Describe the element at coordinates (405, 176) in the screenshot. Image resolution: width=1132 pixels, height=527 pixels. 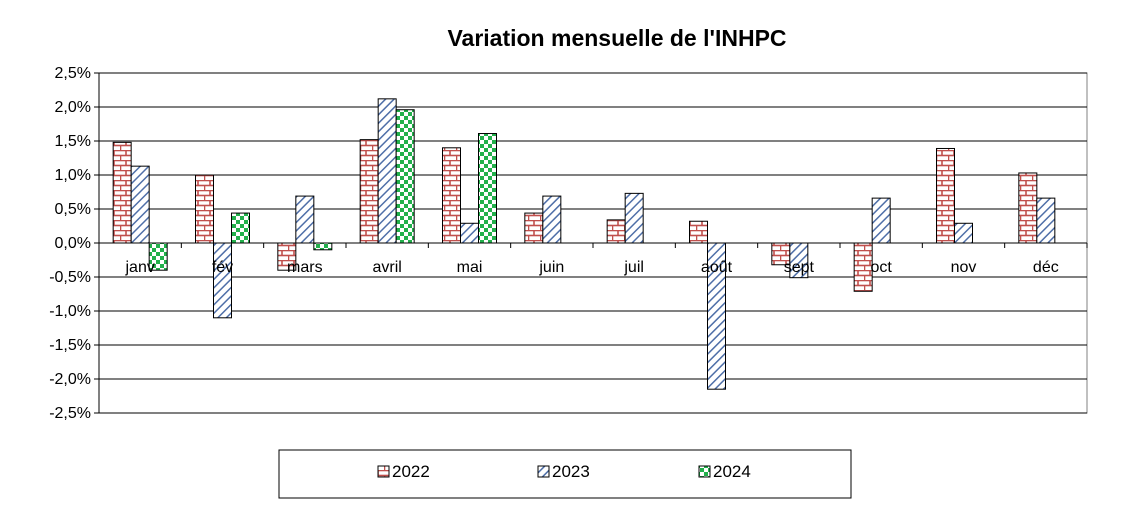
I see `bar-2024-avril` at that location.